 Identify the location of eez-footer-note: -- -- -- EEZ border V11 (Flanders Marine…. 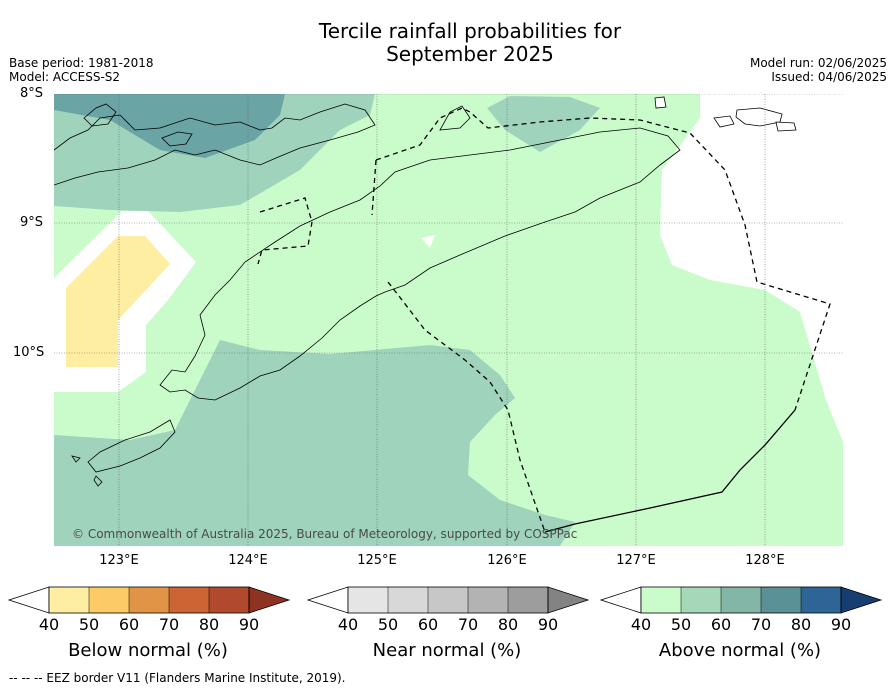
(177, 678).